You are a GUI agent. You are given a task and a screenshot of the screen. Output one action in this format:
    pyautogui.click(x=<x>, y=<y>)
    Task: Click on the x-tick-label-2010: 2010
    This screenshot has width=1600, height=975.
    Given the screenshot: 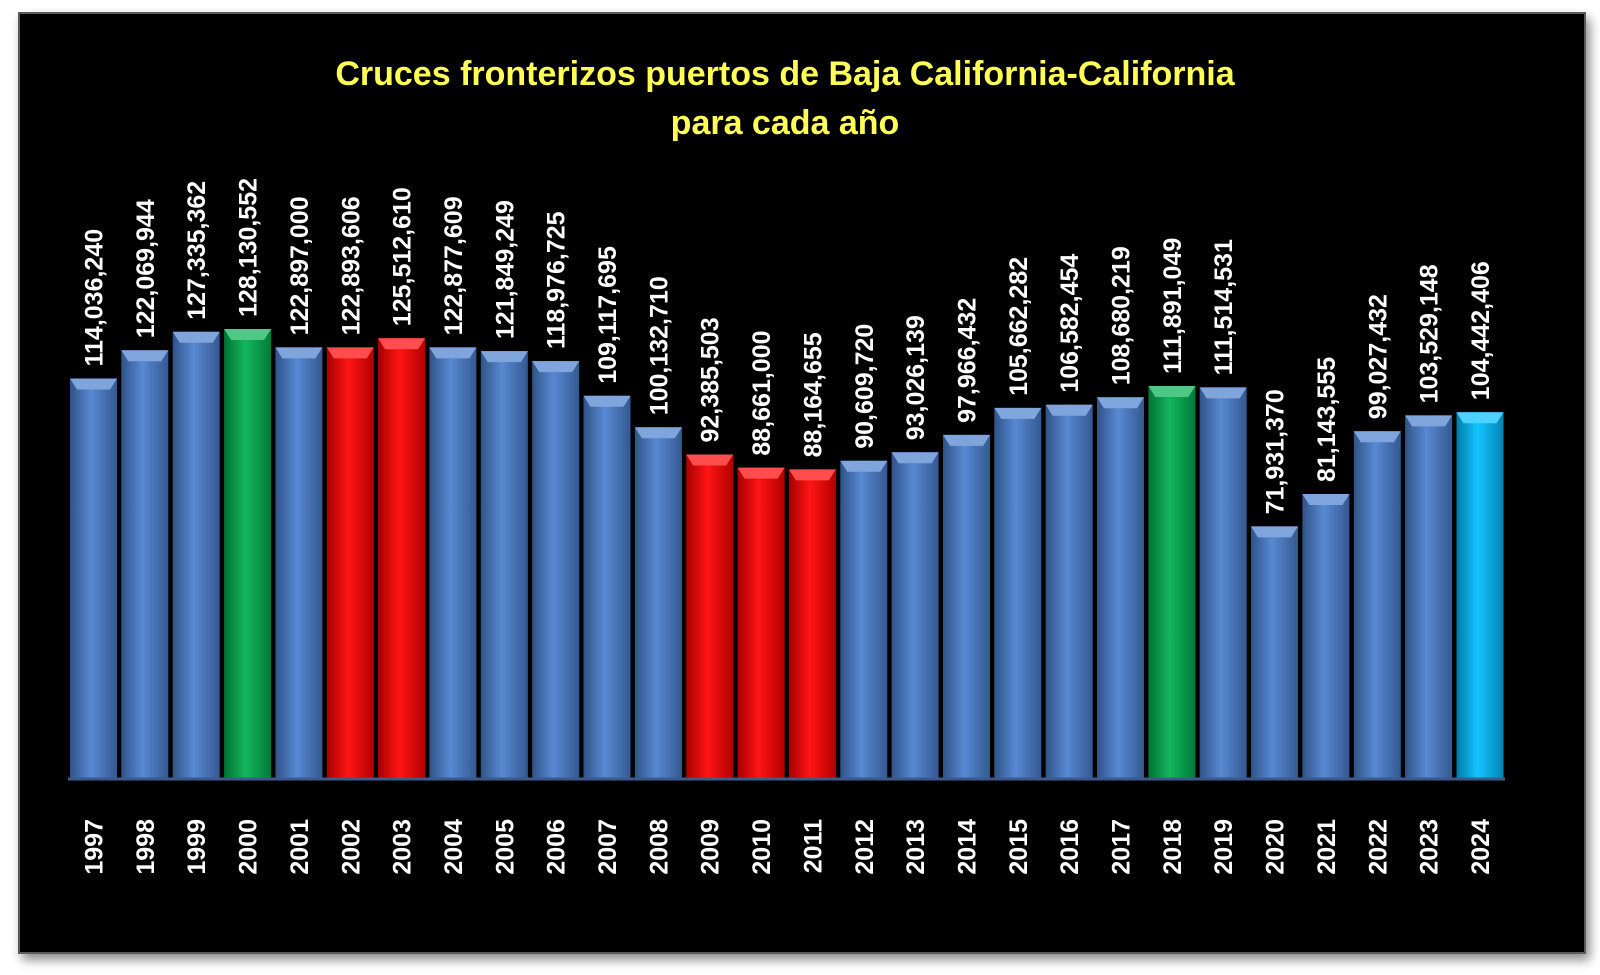 What is the action you would take?
    pyautogui.click(x=762, y=847)
    